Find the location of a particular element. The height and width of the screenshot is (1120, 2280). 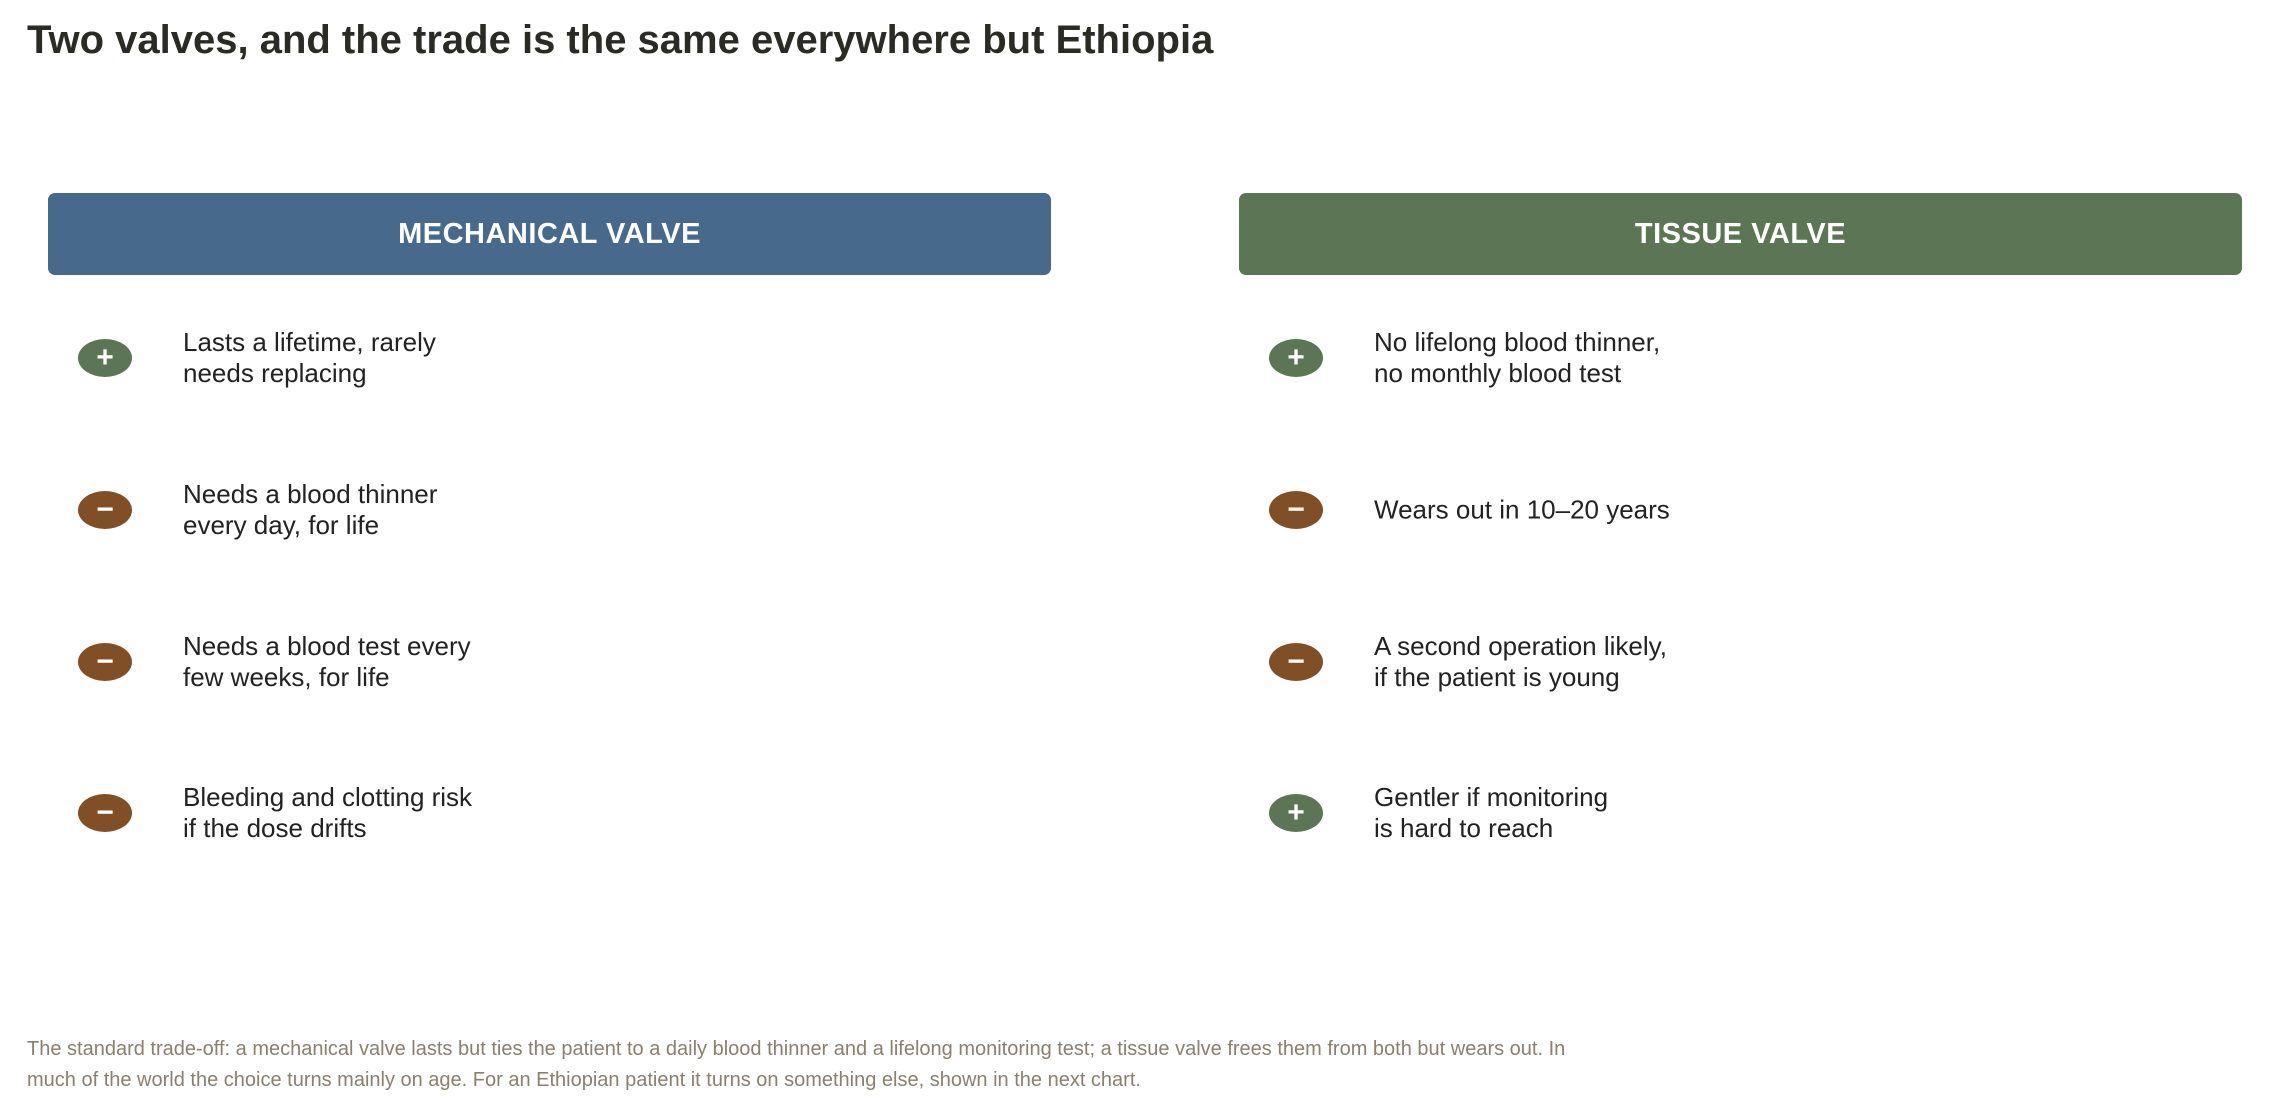

text-line: Needs a blood test every is located at coordinates (327, 646).